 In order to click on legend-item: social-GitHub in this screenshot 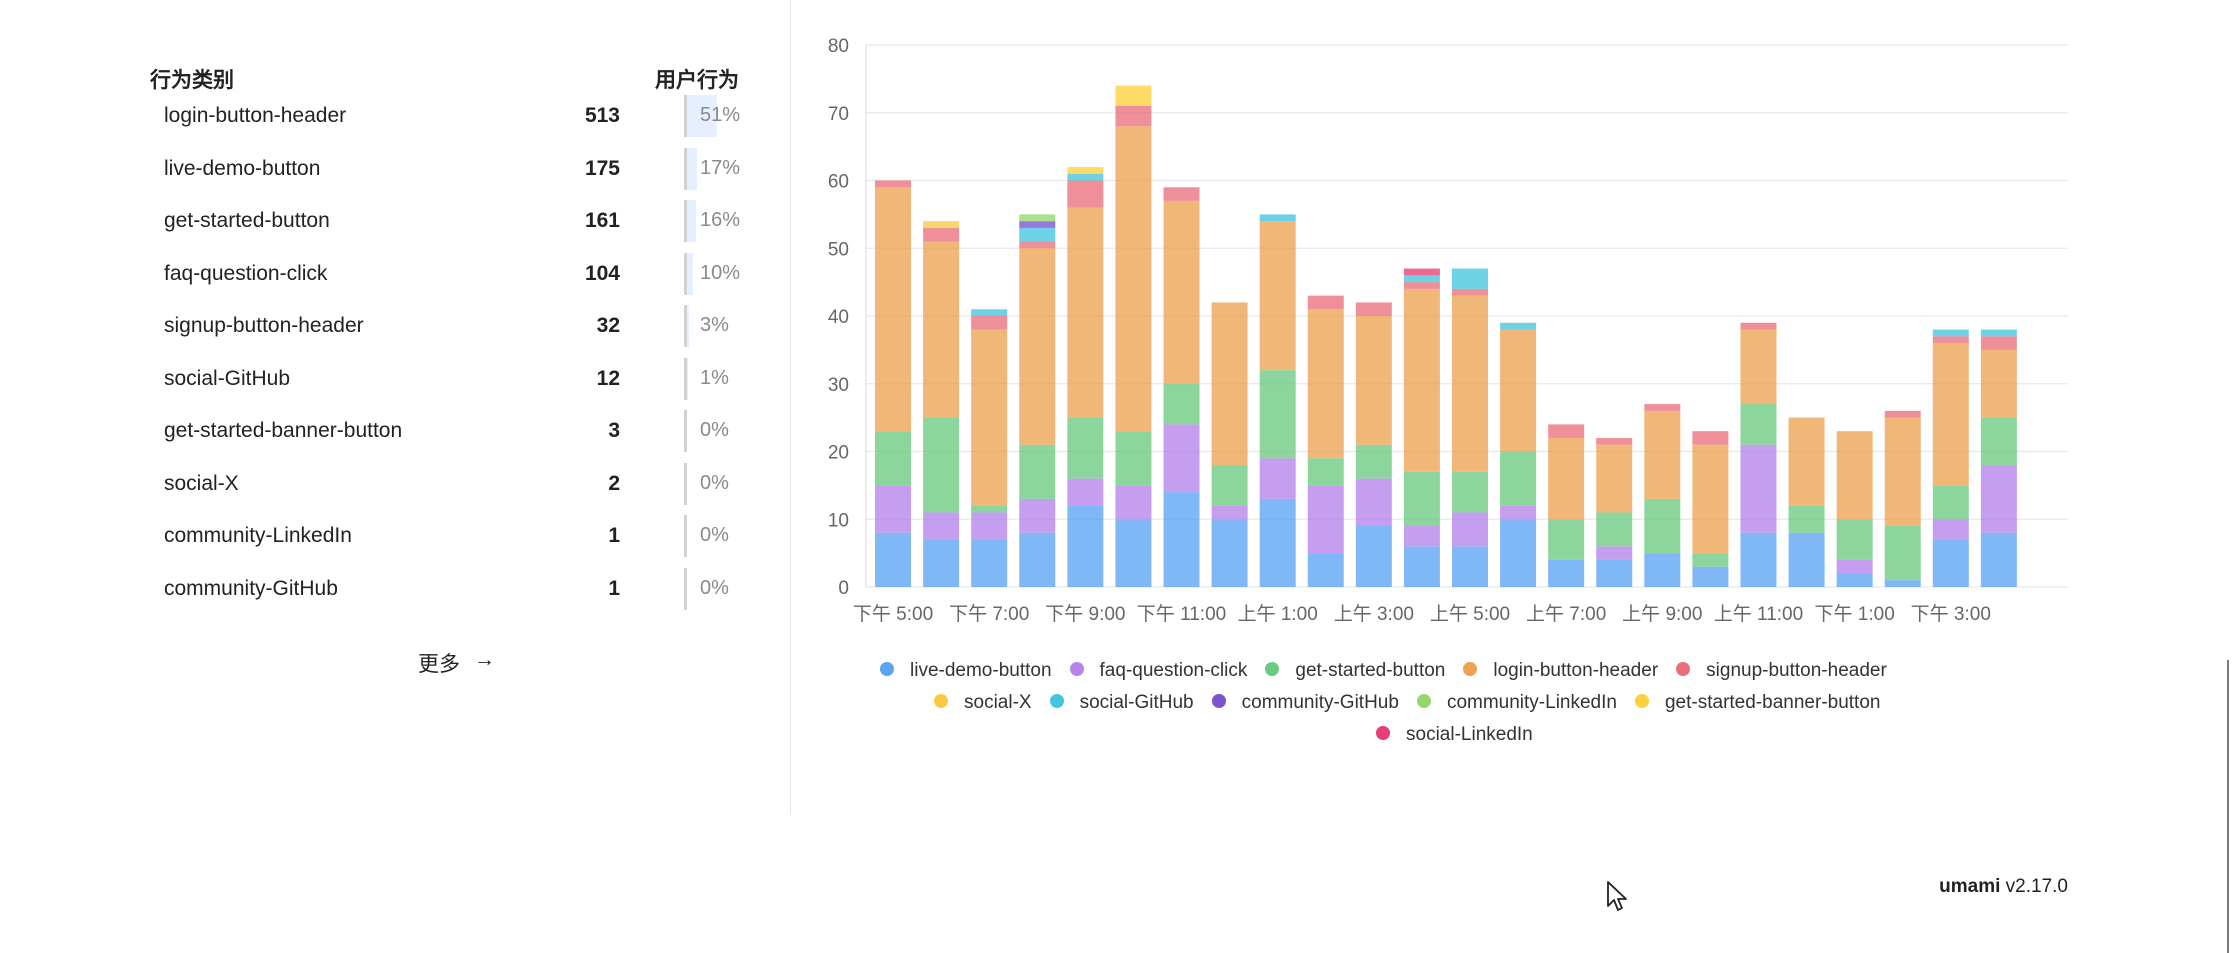, I will do `click(1121, 703)`.